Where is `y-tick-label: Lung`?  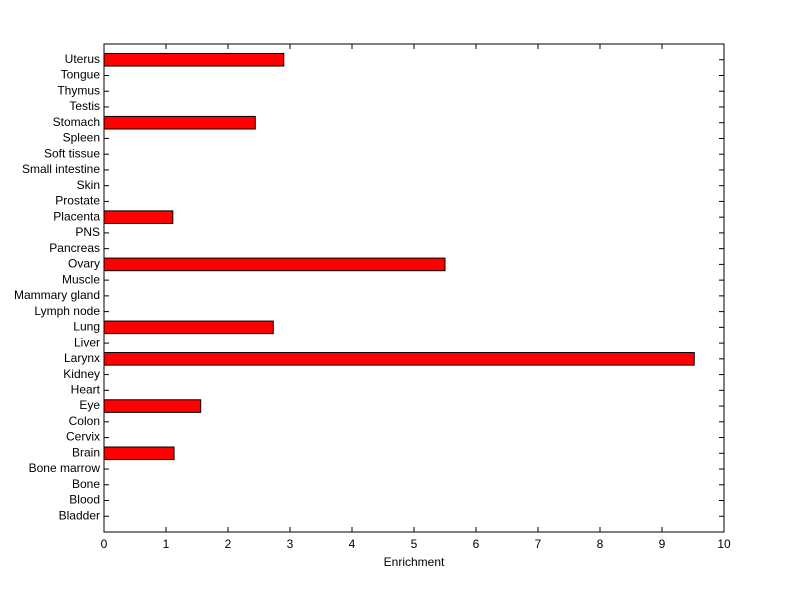
y-tick-label: Lung is located at coordinates (86, 327).